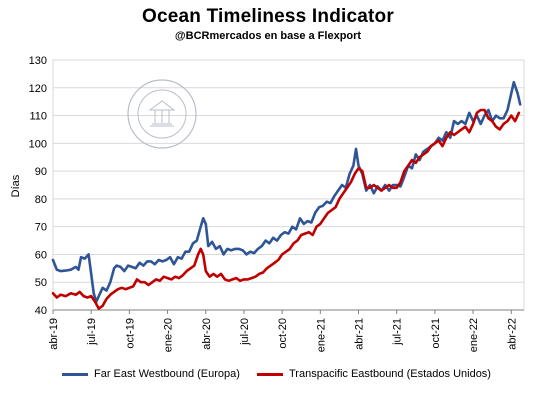 Image resolution: width=536 pixels, height=403 pixels. What do you see at coordinates (38, 89) in the screenshot?
I see `y-tick-label: 120` at bounding box center [38, 89].